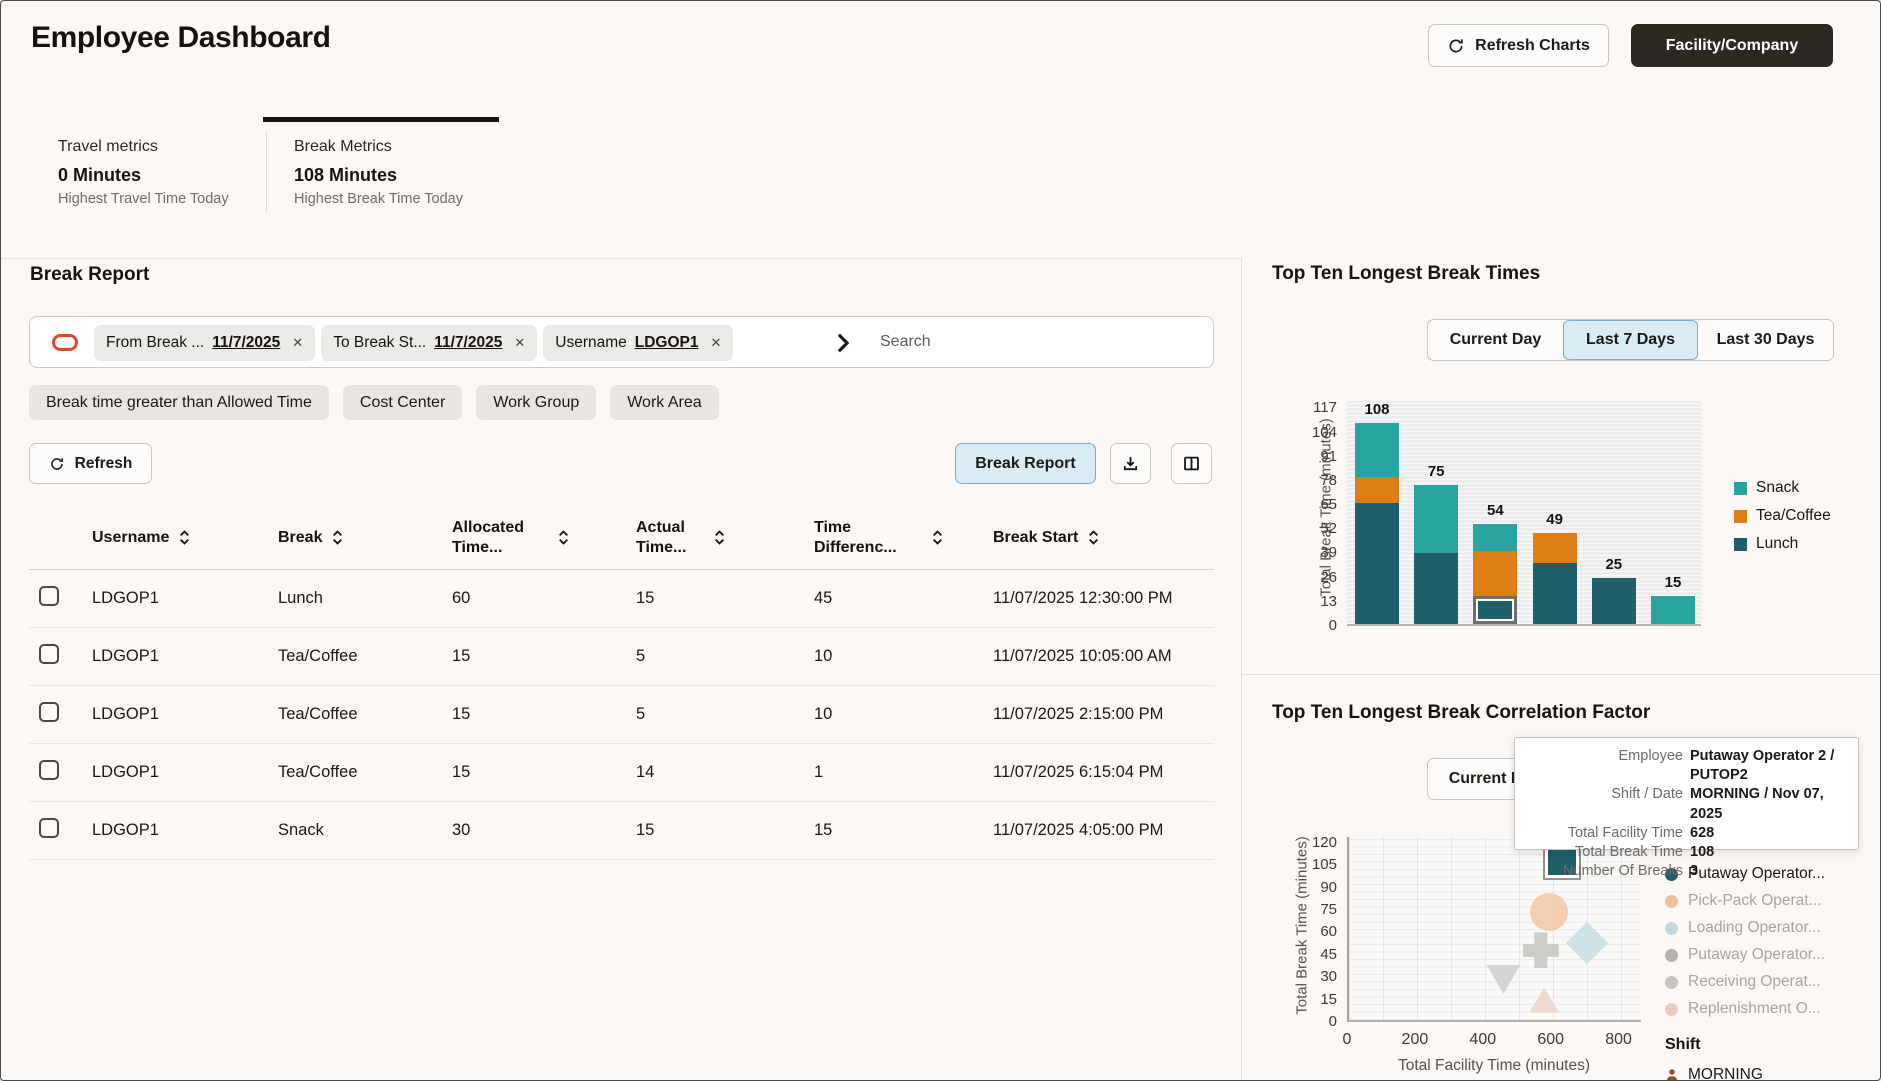  I want to click on shift-legend-item: MORNING, so click(1765, 1073).